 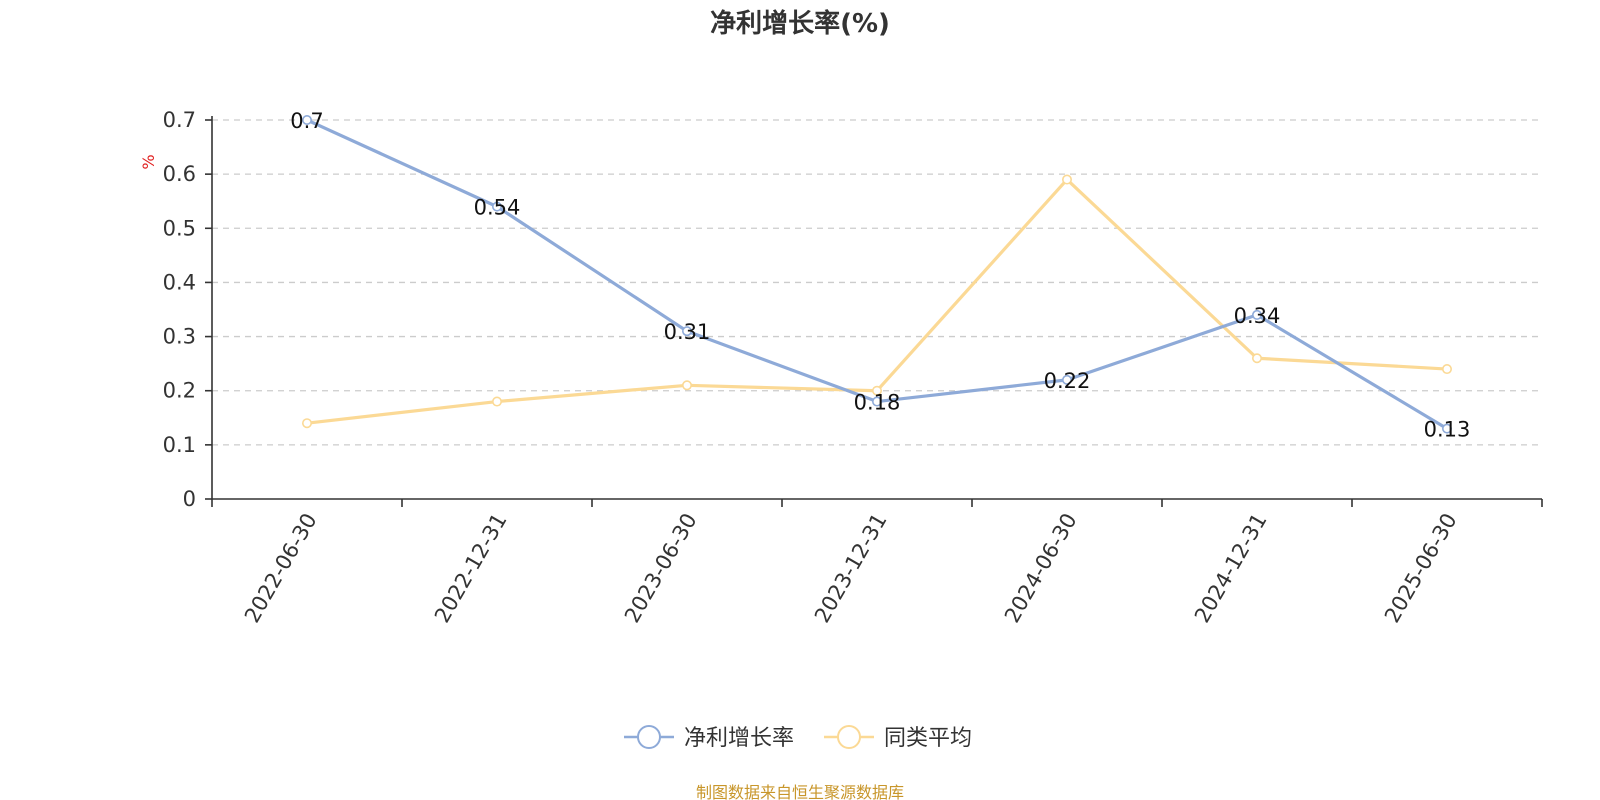 I want to click on data-label: 0.22, so click(x=1067, y=381).